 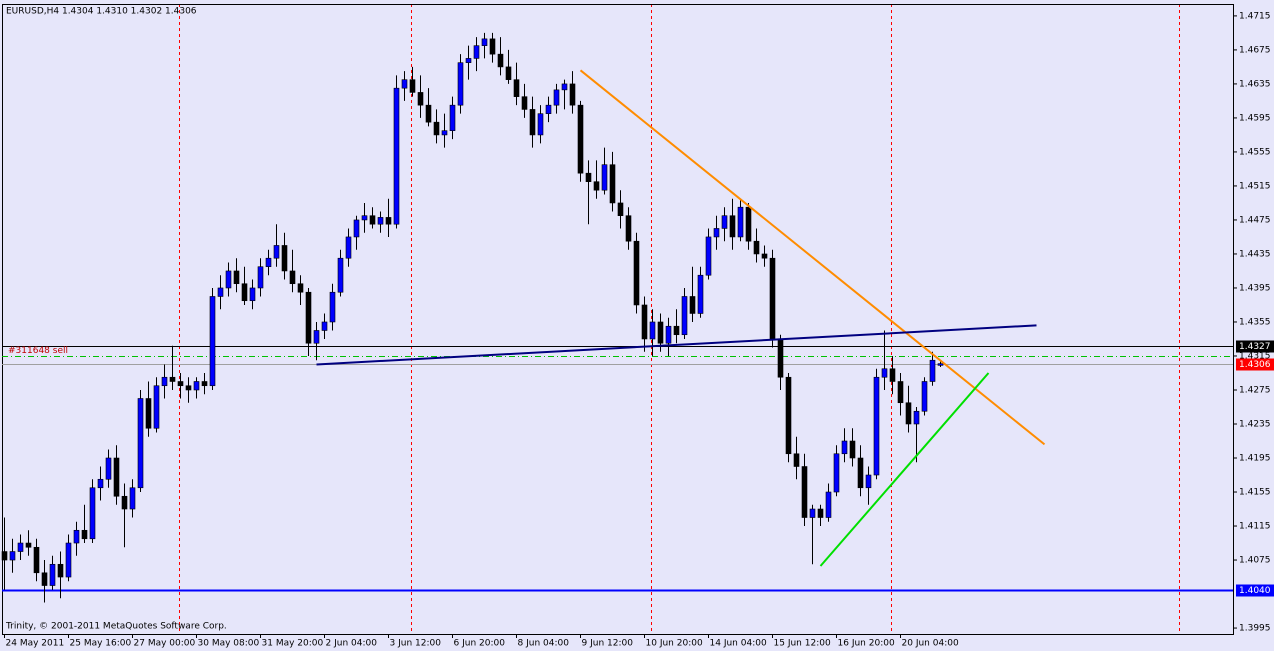 I want to click on y-tick-label: 1.4555, so click(x=1255, y=152).